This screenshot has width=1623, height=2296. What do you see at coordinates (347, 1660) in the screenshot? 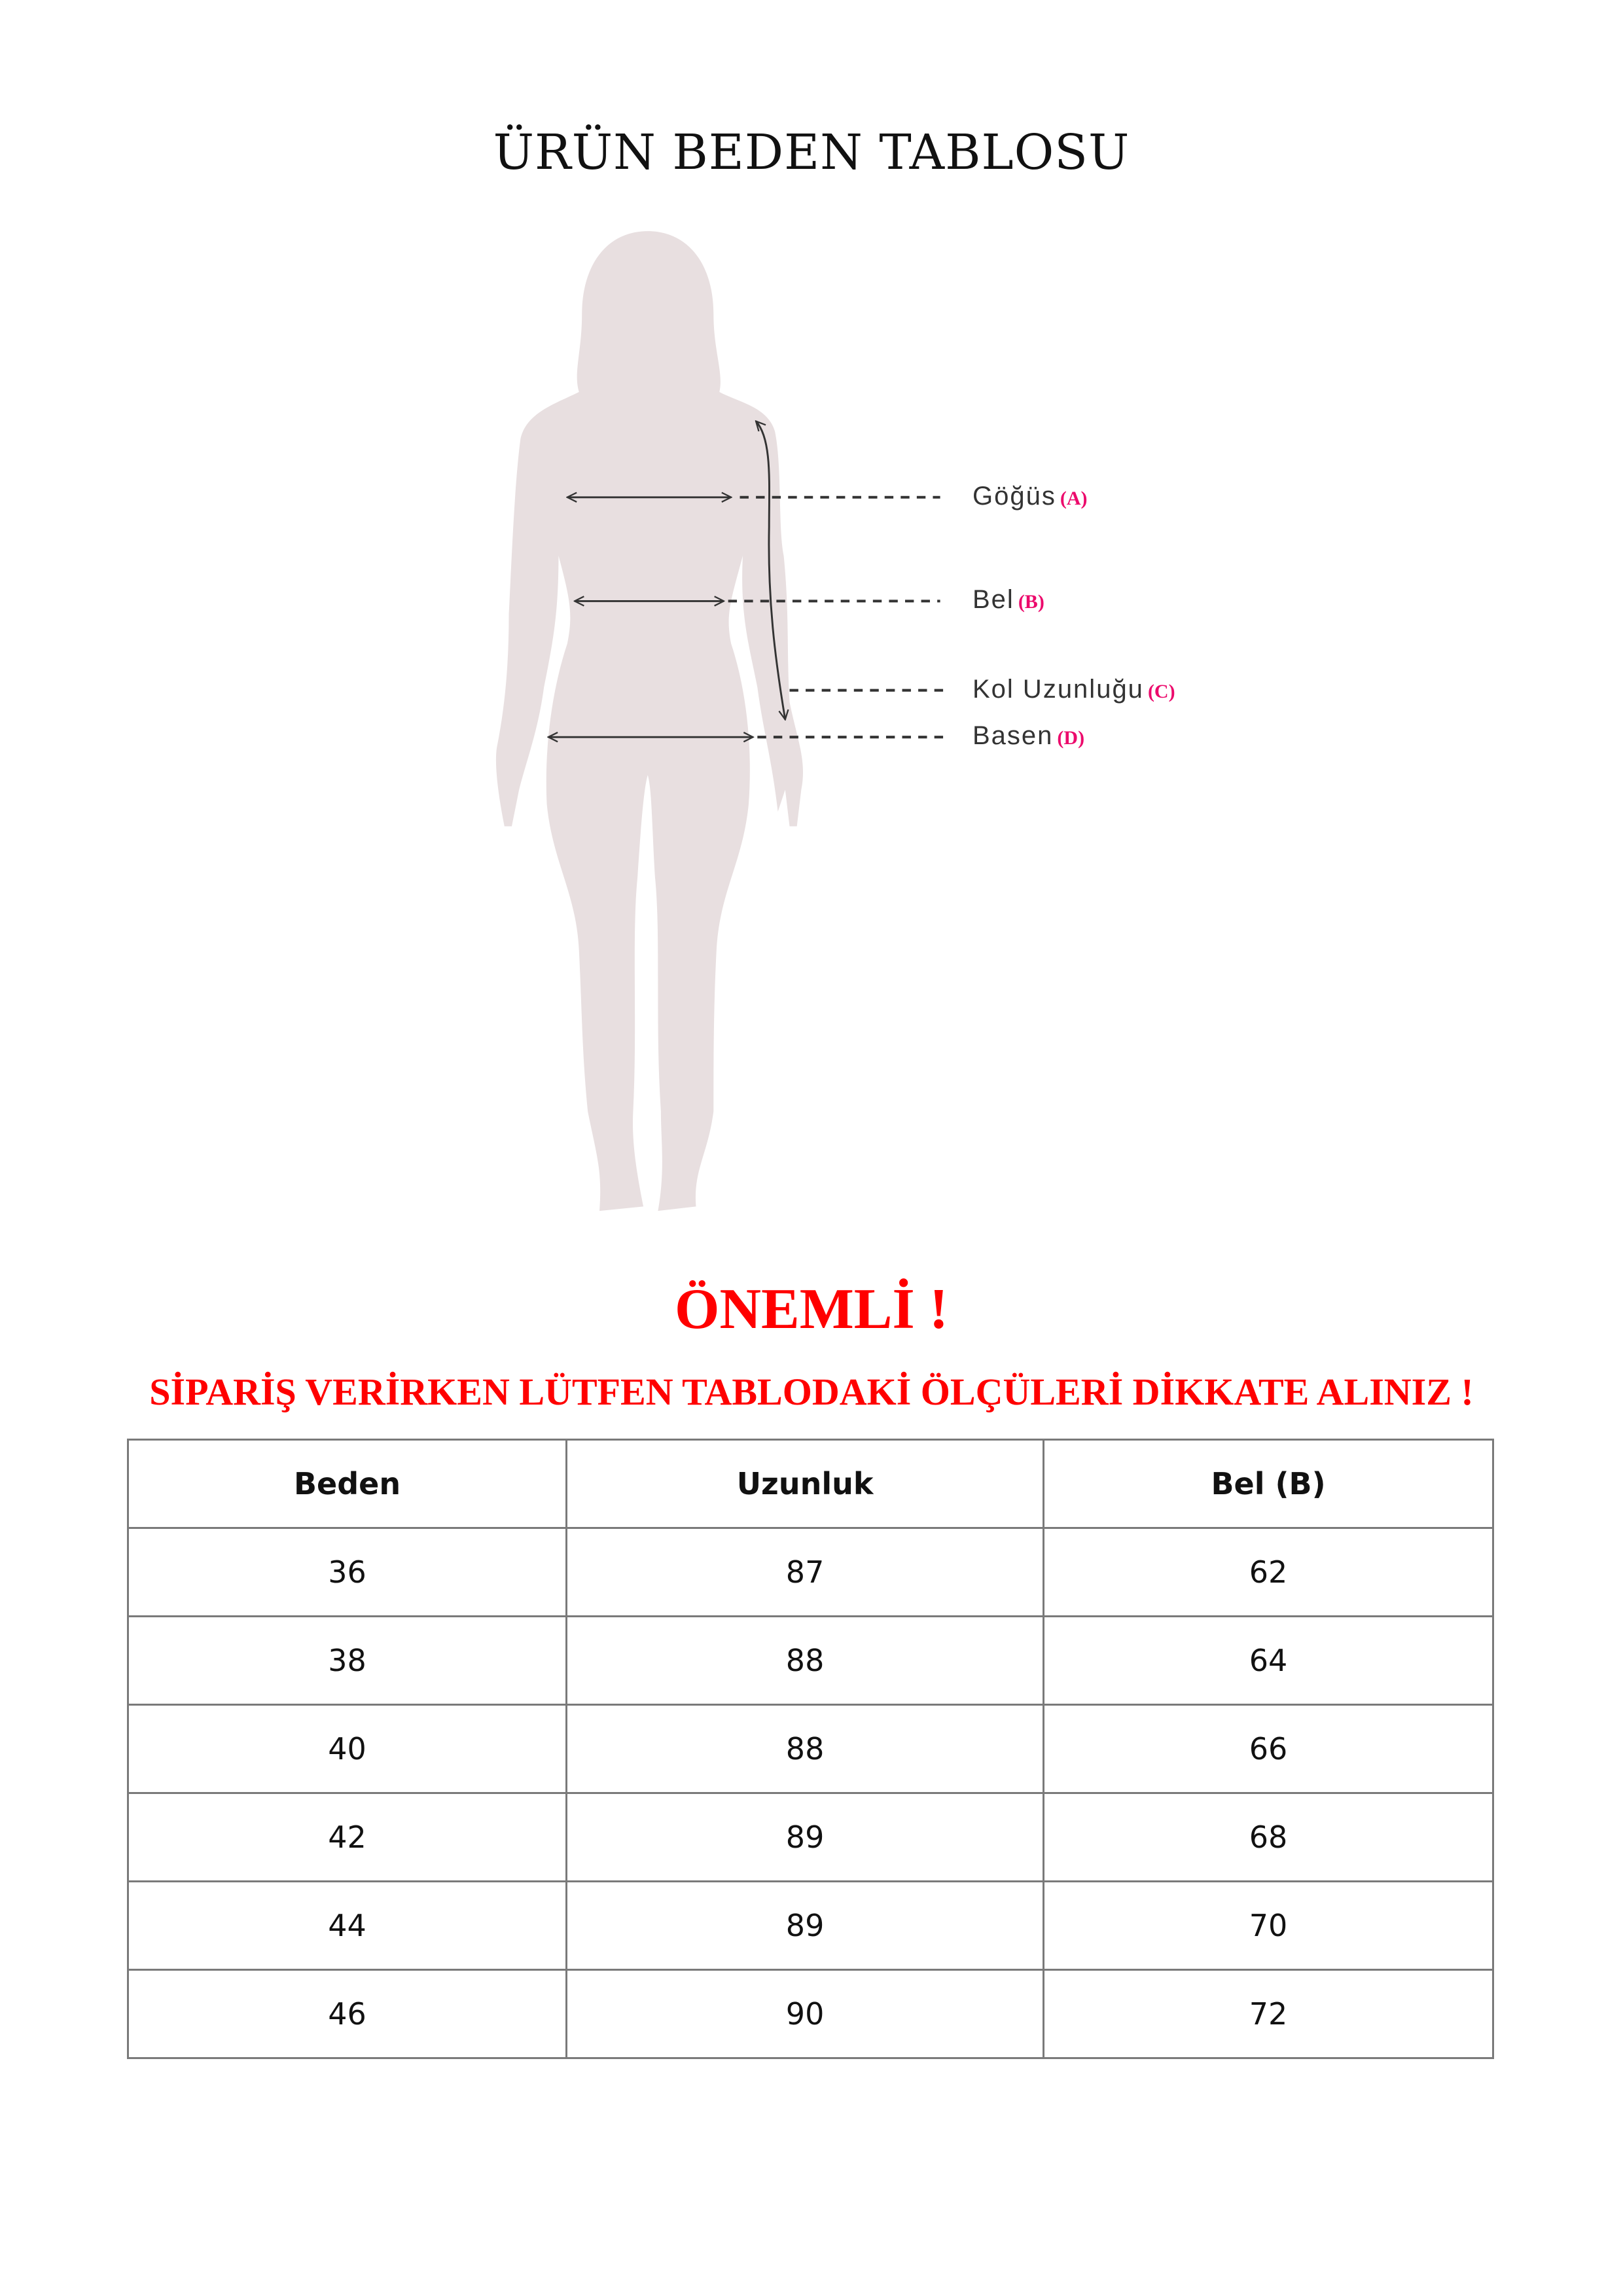
I see `cell-size: 38` at bounding box center [347, 1660].